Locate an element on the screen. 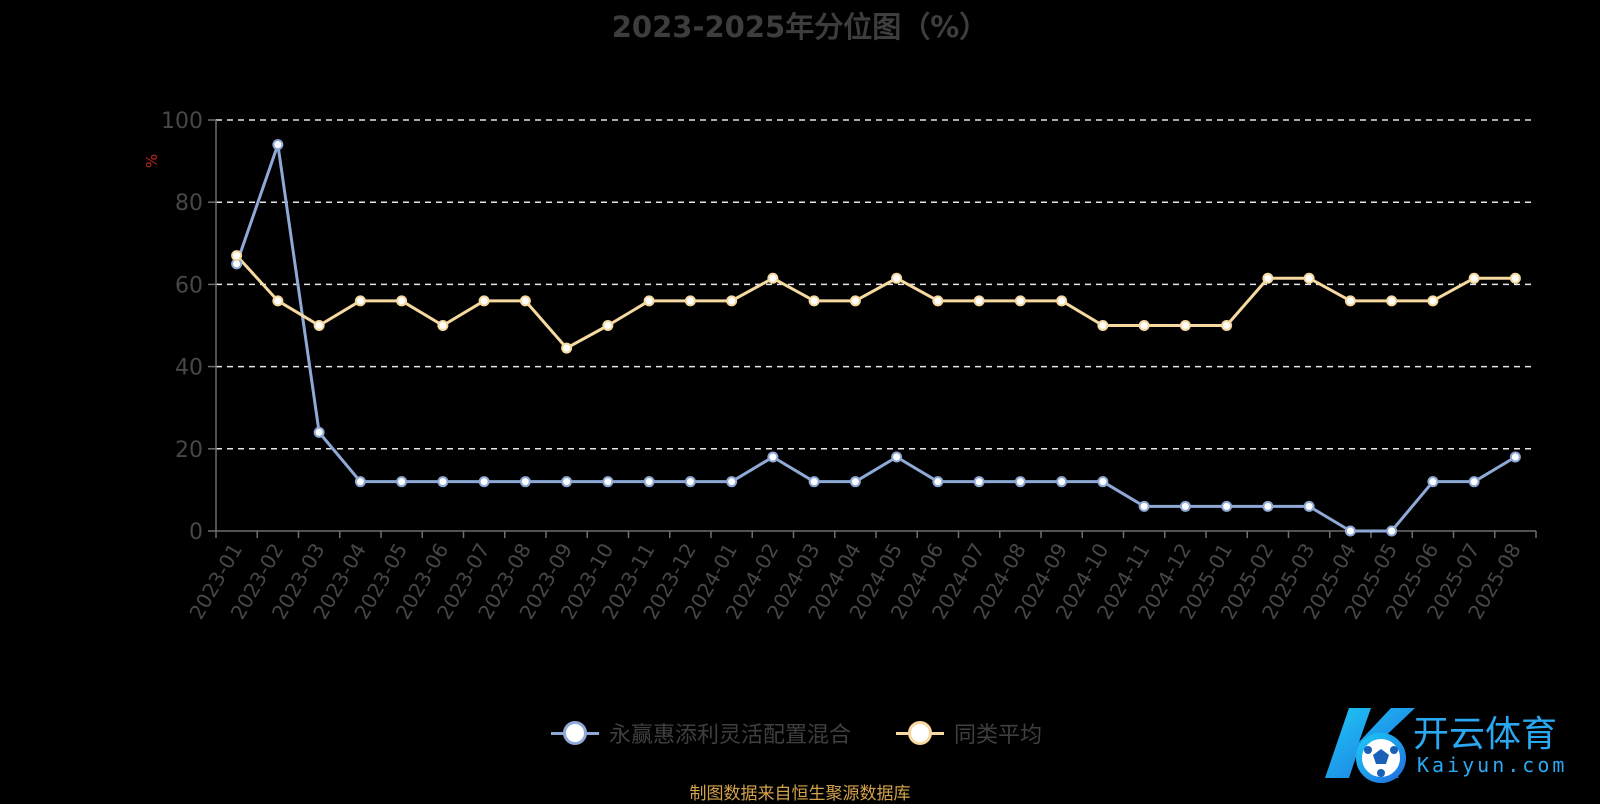  soccer-ball-icon is located at coordinates (1381, 758).